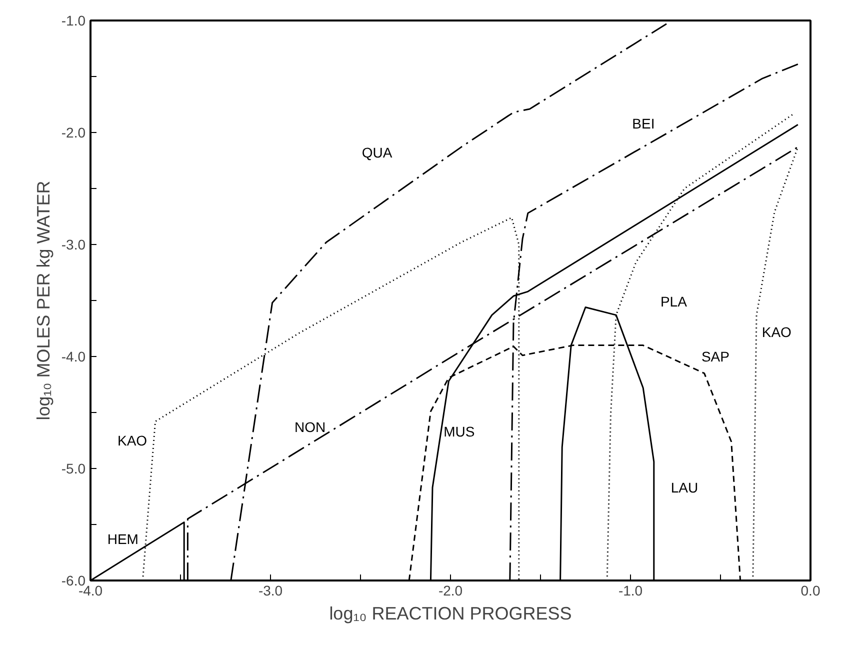 The image size is (850, 657). Describe the element at coordinates (270, 590) in the screenshot. I see `x-tick-label: -3.0` at that location.